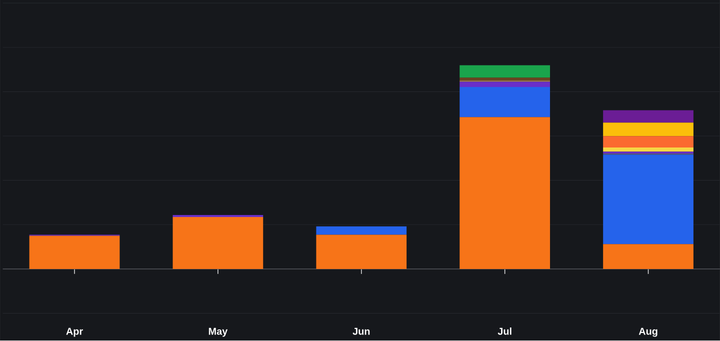 The height and width of the screenshot is (341, 720). Describe the element at coordinates (218, 332) in the screenshot. I see `x-tick-label: May` at that location.